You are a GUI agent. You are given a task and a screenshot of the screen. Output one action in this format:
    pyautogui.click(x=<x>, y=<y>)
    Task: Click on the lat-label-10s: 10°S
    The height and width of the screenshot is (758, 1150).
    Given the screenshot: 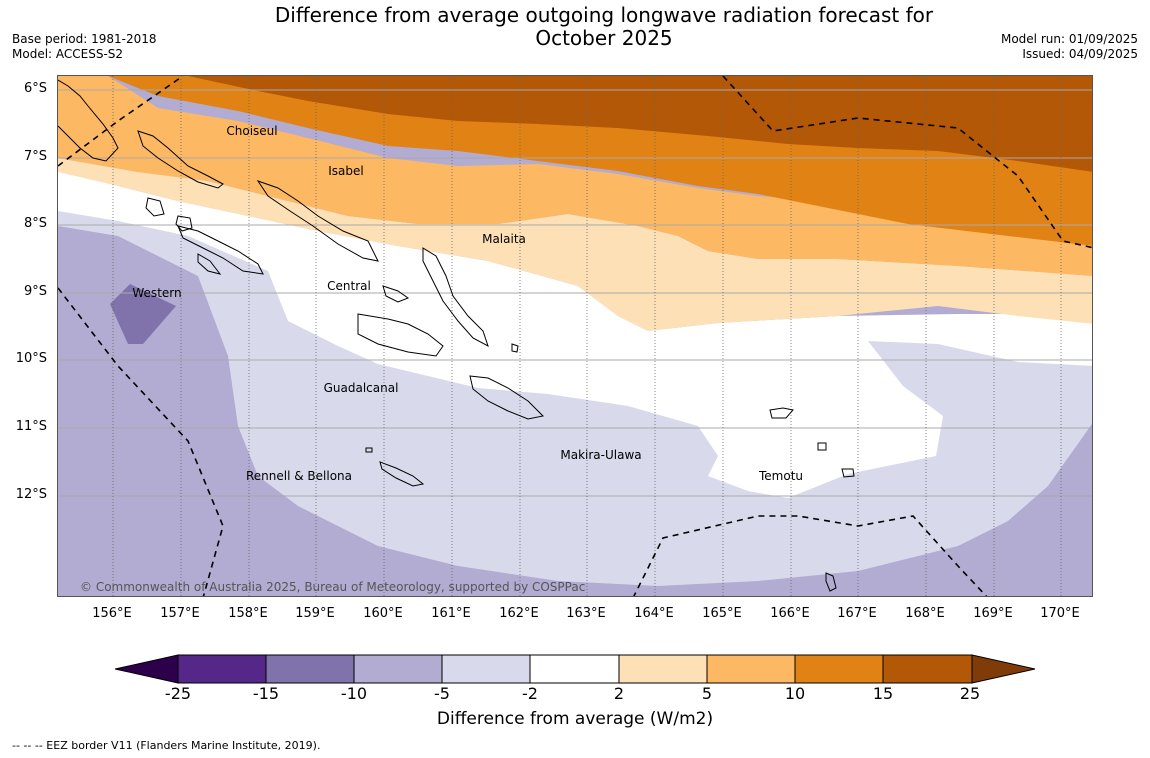 What is the action you would take?
    pyautogui.click(x=31, y=358)
    